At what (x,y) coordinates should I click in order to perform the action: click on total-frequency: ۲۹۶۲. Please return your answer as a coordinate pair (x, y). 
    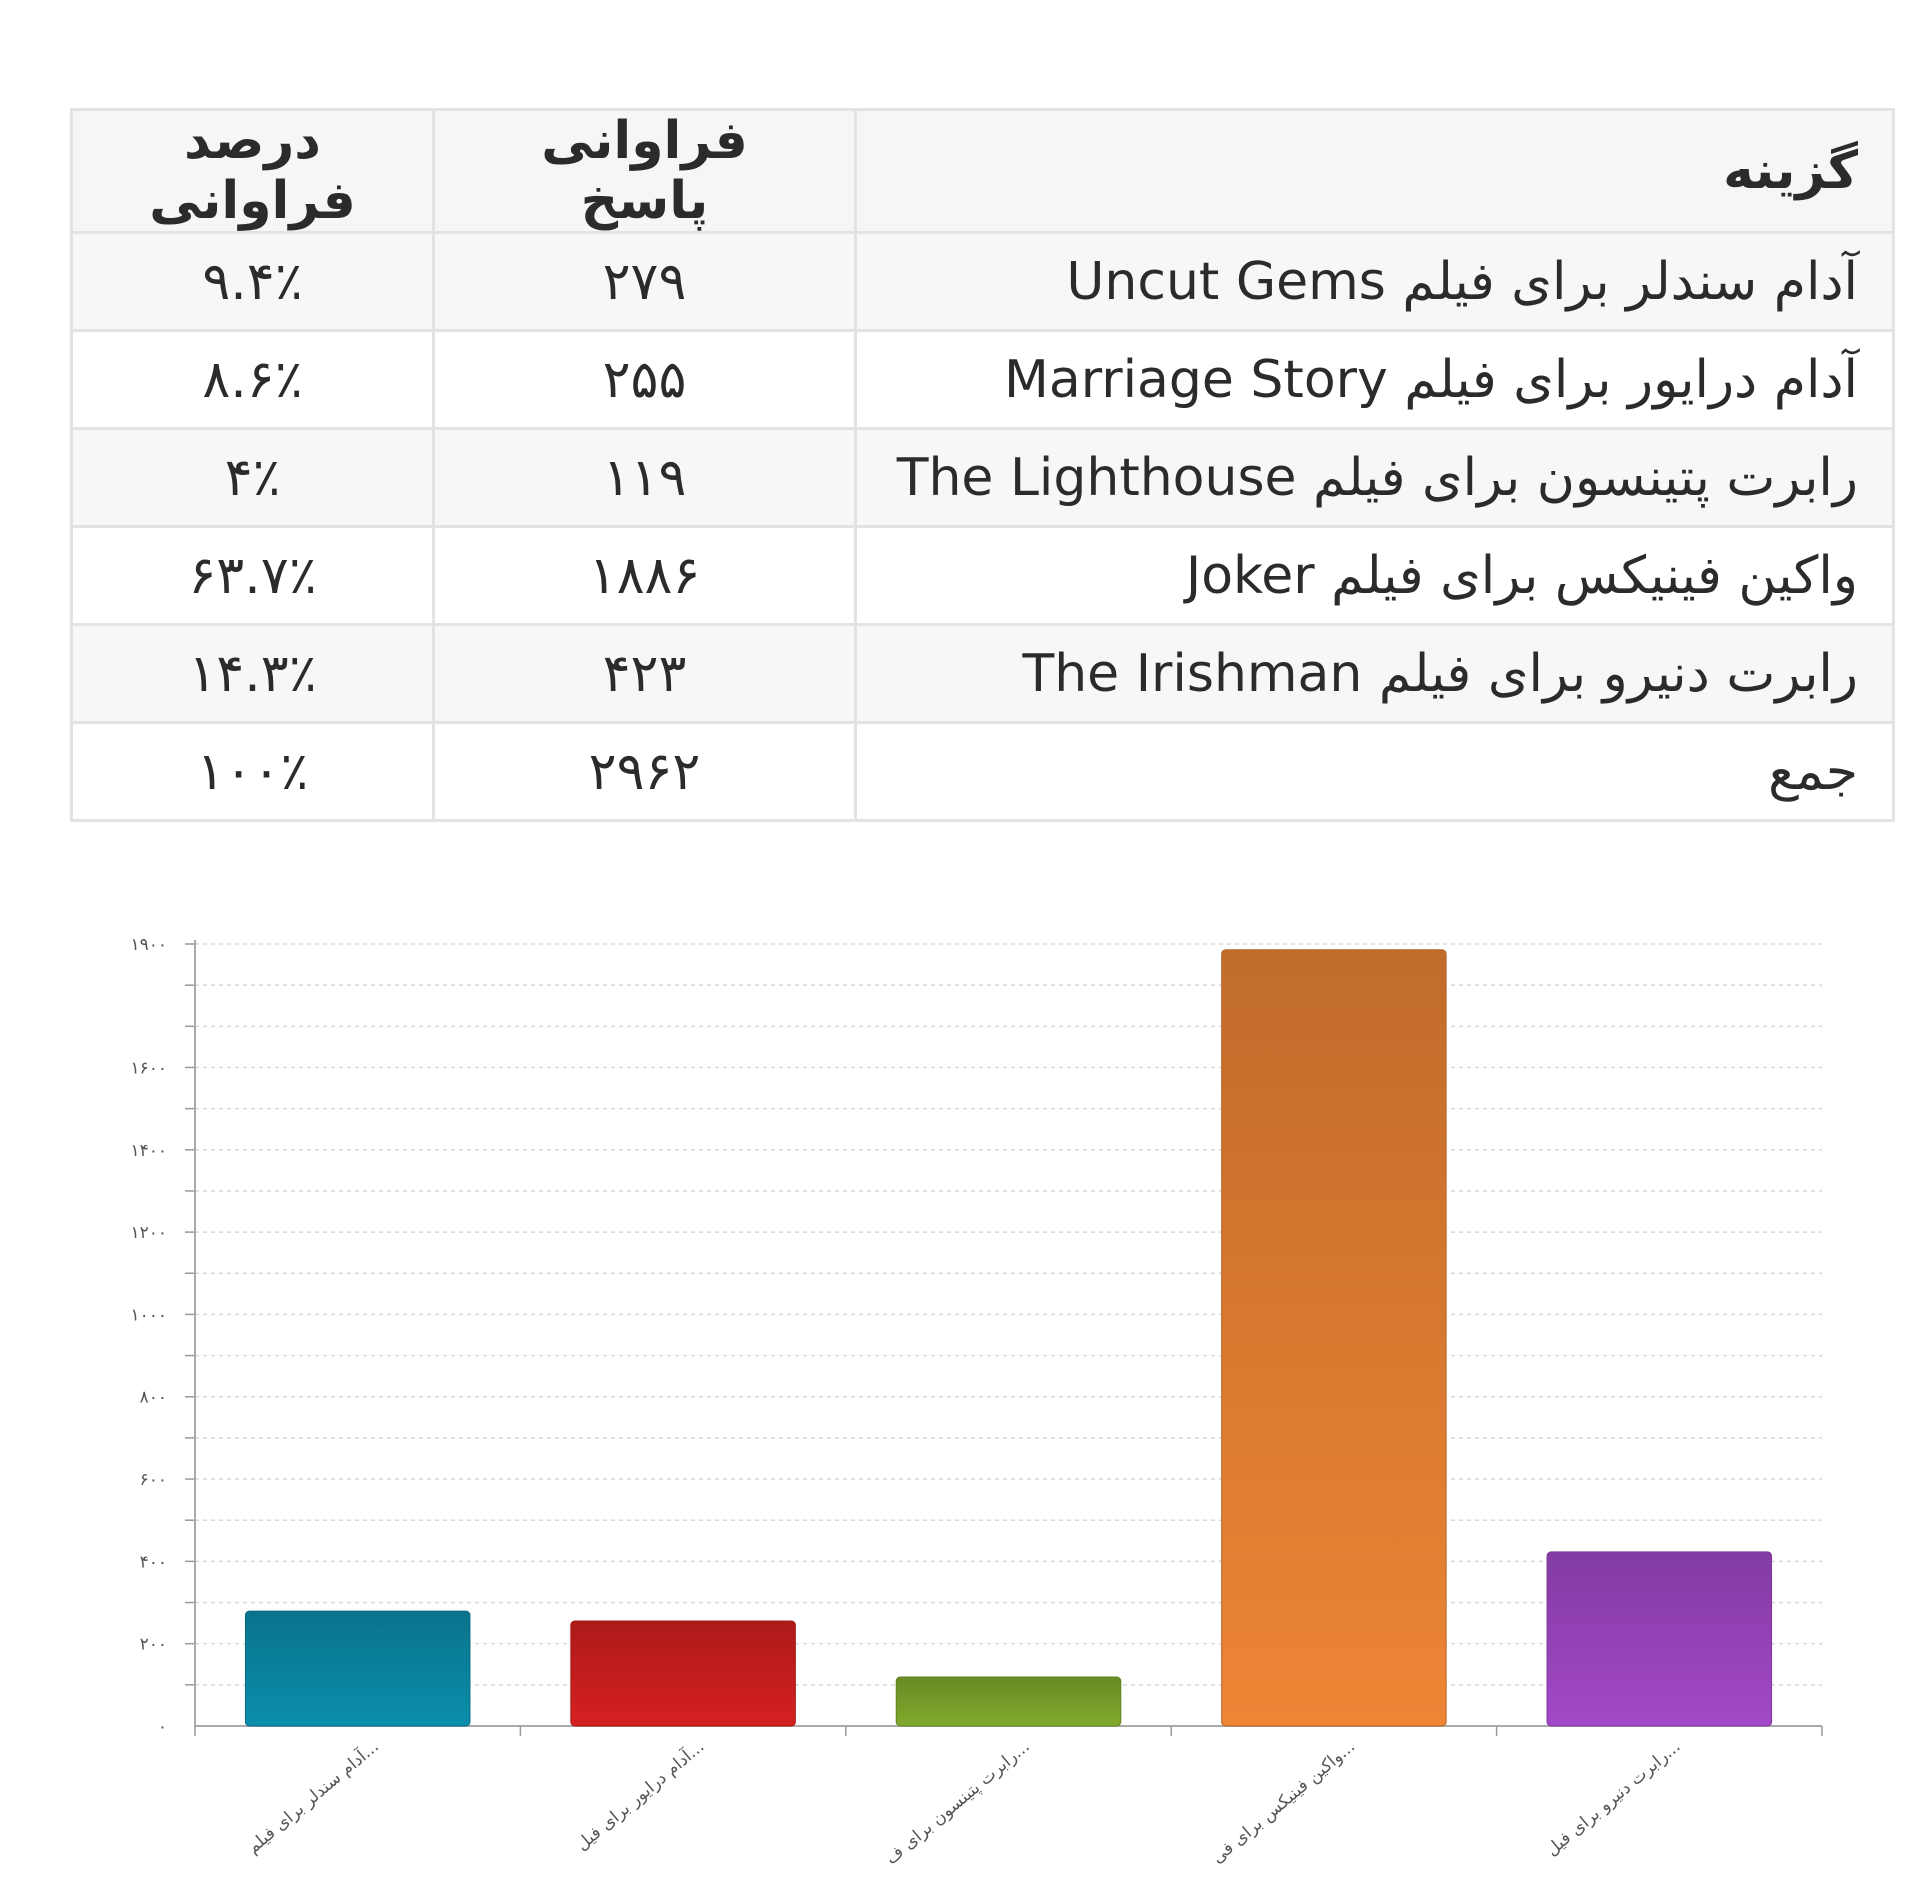
    Looking at the image, I should click on (644, 771).